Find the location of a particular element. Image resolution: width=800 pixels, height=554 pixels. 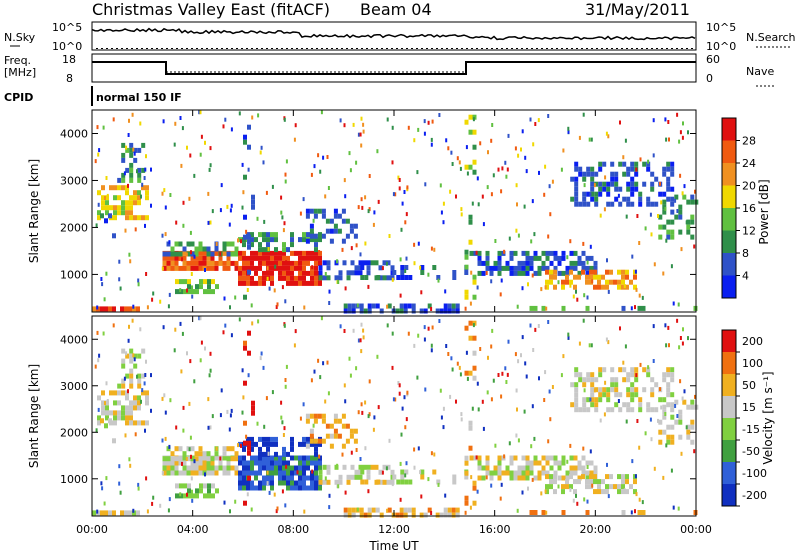

x-tick-label: 12:00 is located at coordinates (394, 529).